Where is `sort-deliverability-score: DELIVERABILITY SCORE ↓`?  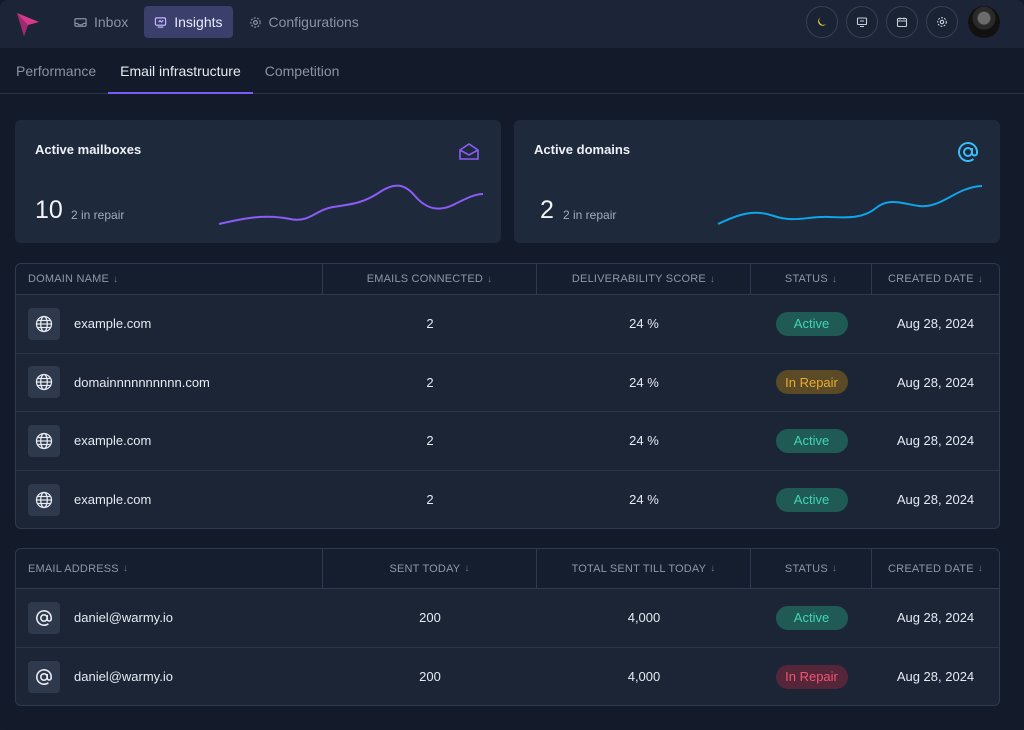 sort-deliverability-score: DELIVERABILITY SCORE ↓ is located at coordinates (644, 279).